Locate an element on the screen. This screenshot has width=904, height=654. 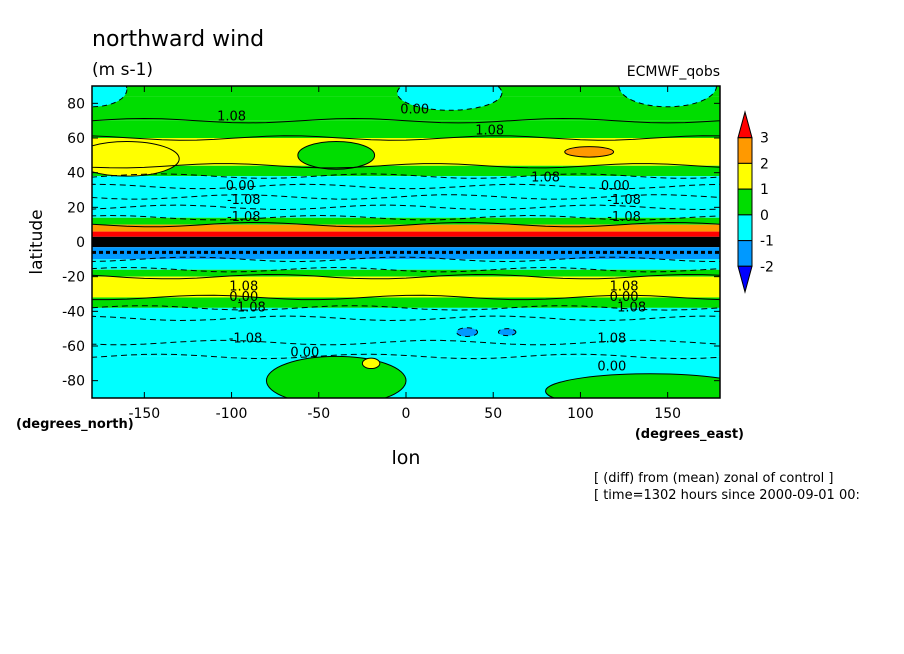
y-tick-label-8: 80 is located at coordinates (76, 104).